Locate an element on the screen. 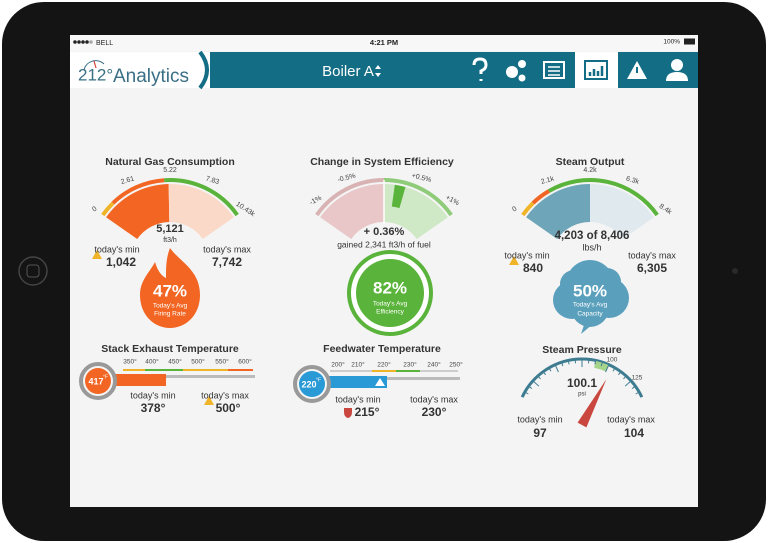 The image size is (768, 543). carrier: BELL is located at coordinates (104, 43).